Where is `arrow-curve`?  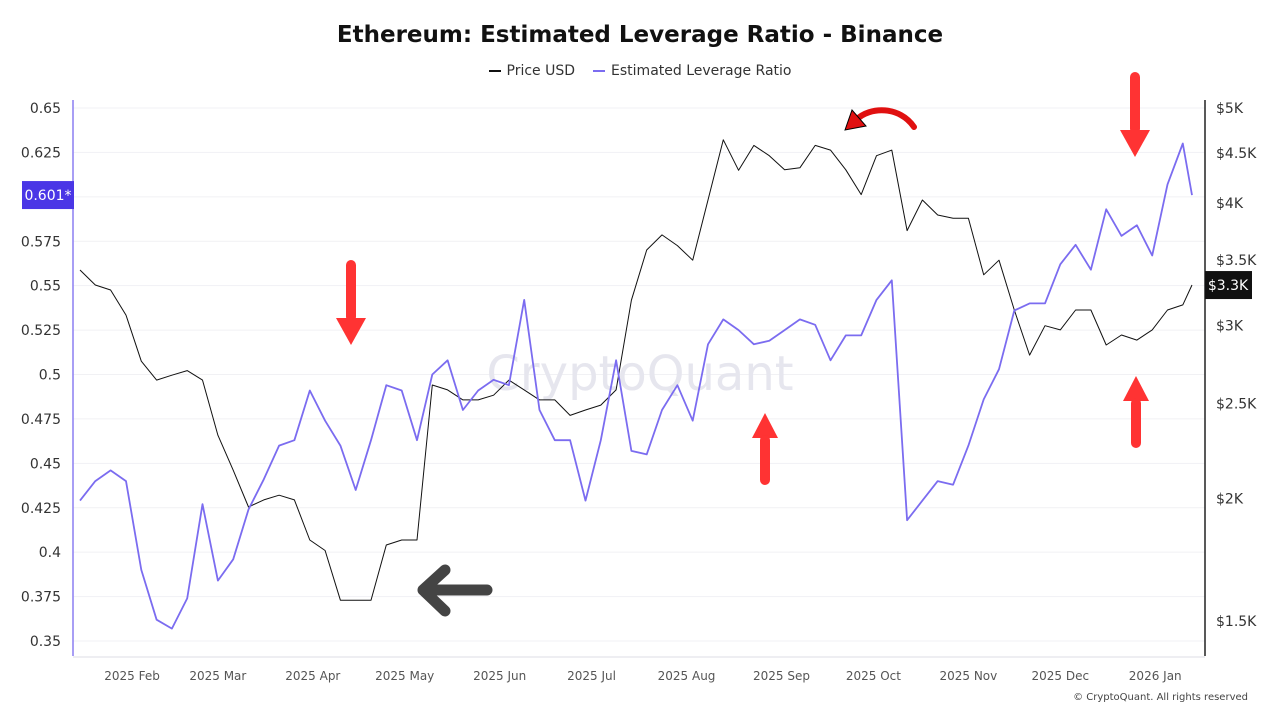
arrow-curve is located at coordinates (885, 118).